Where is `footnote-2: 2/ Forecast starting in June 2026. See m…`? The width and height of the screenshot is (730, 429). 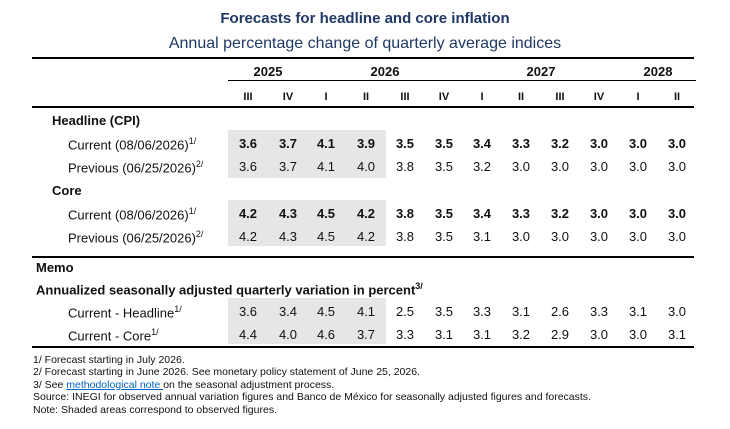 footnote-2: 2/ Forecast starting in June 2026. See m… is located at coordinates (226, 372).